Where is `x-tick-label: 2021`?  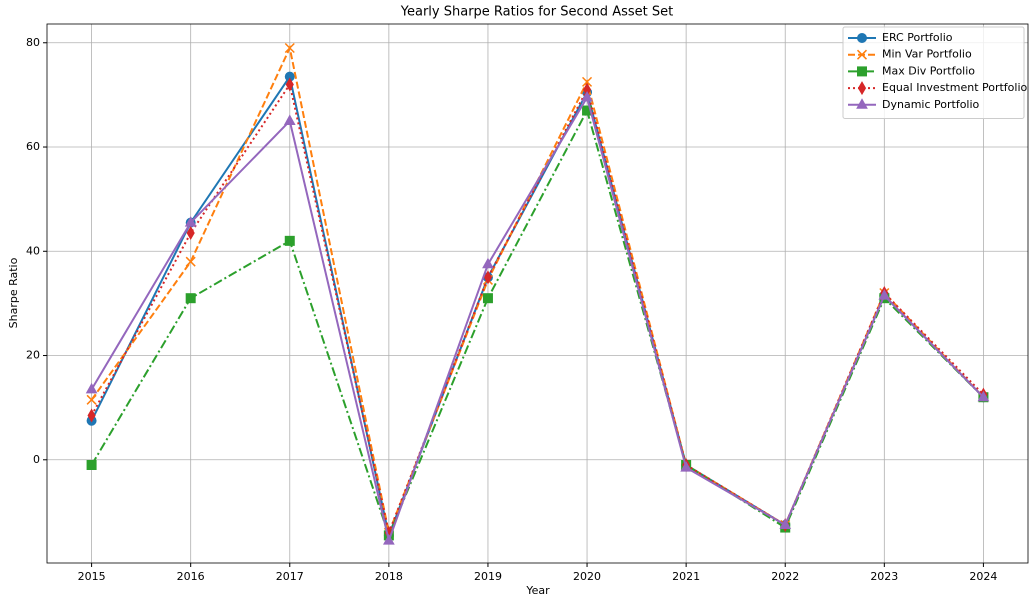 x-tick-label: 2021 is located at coordinates (686, 576).